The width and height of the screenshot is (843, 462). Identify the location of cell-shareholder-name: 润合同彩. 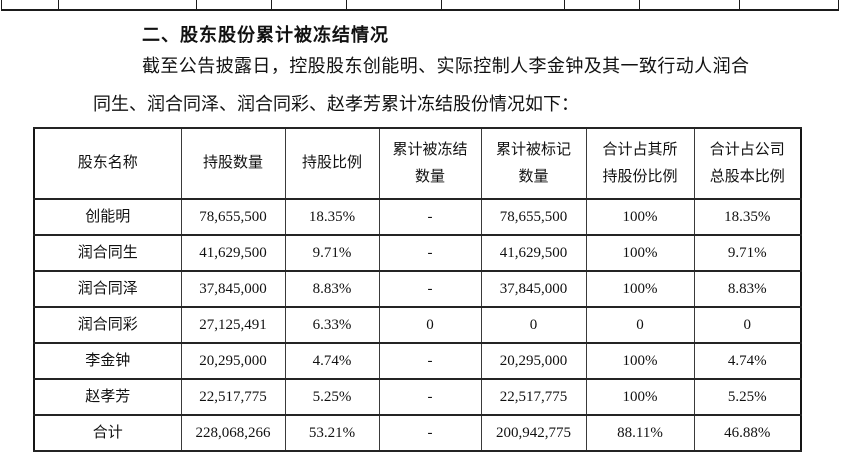
(107, 325).